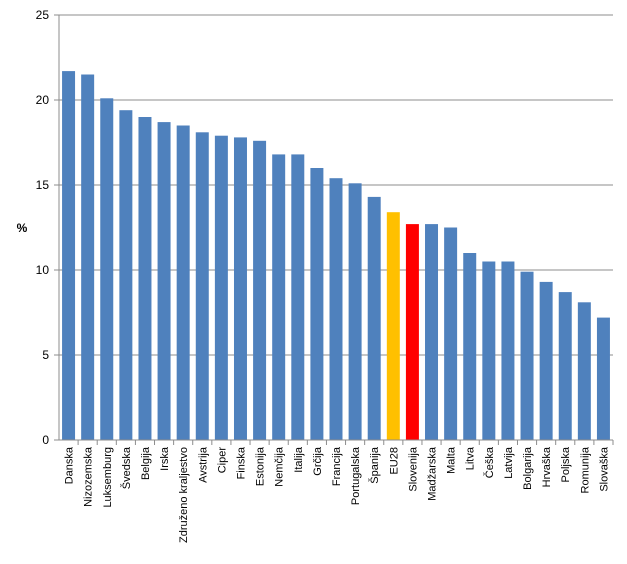 The image size is (627, 564). What do you see at coordinates (432, 332) in the screenshot?
I see `bar-madžarska` at bounding box center [432, 332].